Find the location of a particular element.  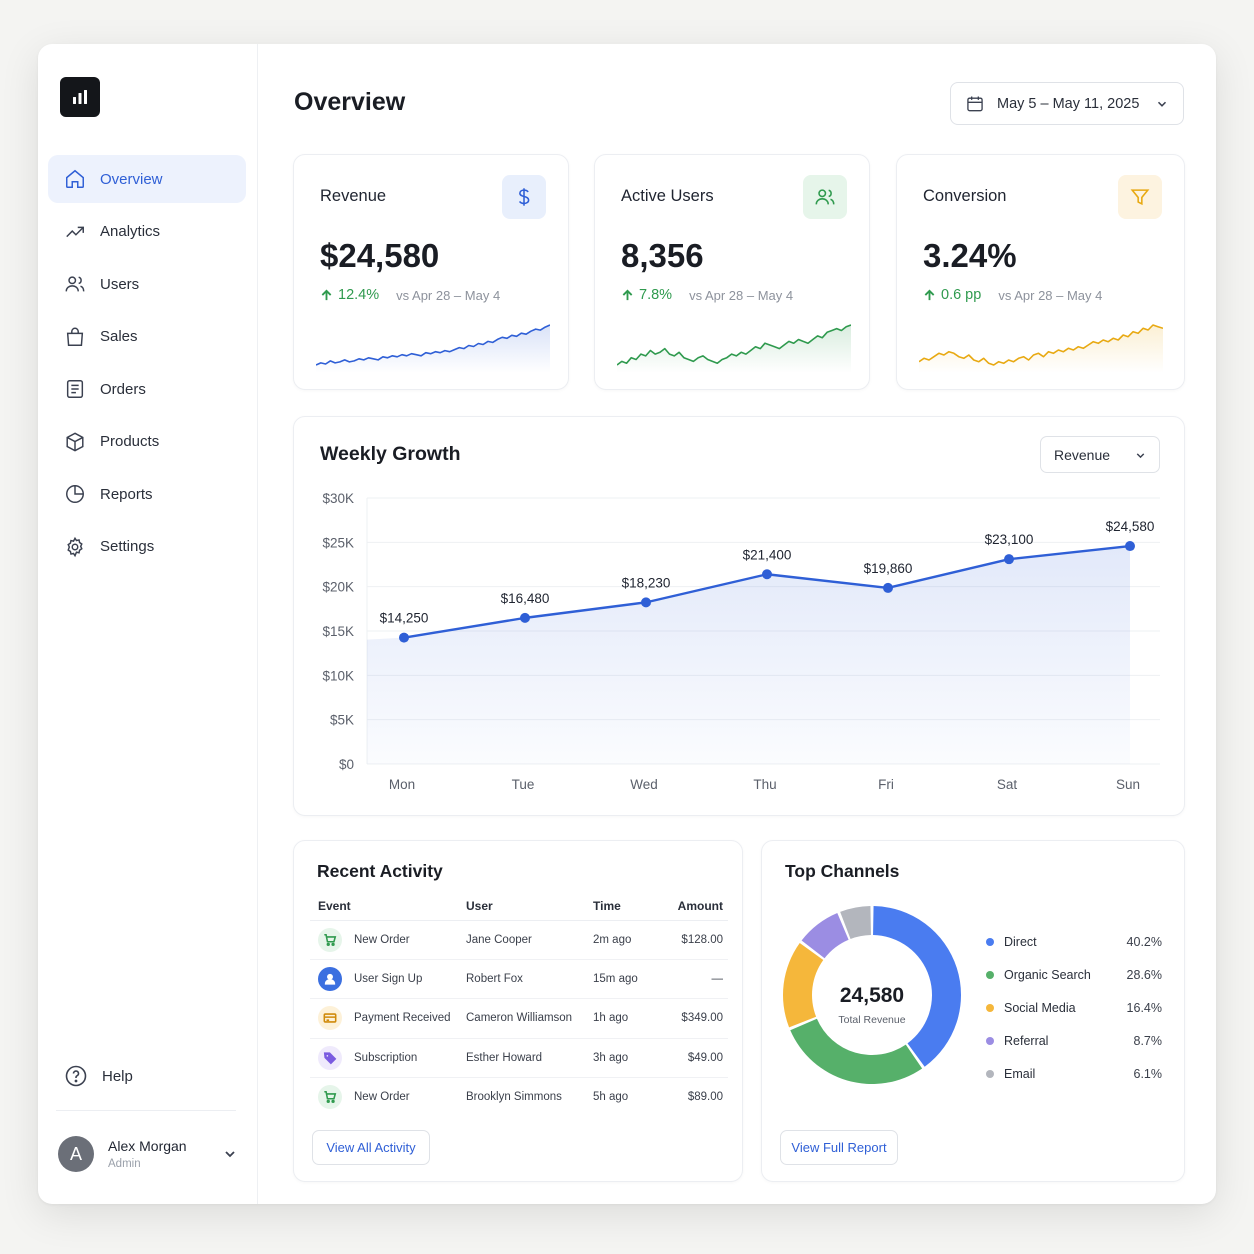

legend-name: Social Media is located at coordinates (1040, 1007).